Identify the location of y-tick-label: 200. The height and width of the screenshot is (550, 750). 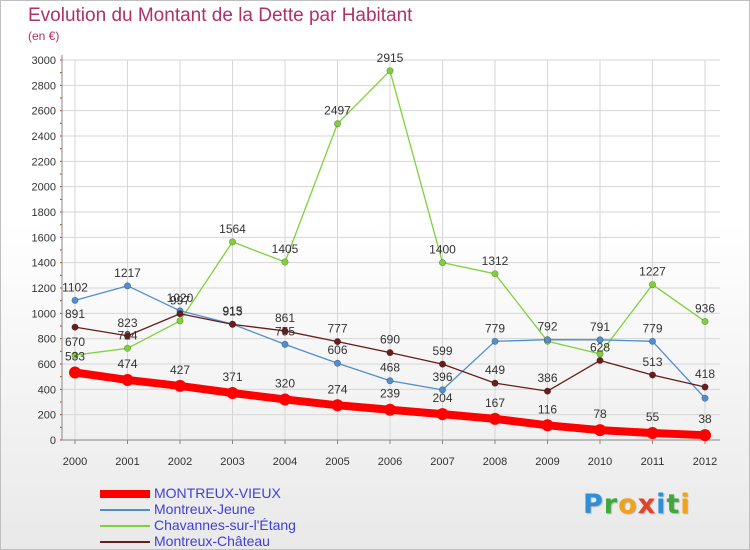
(47, 416).